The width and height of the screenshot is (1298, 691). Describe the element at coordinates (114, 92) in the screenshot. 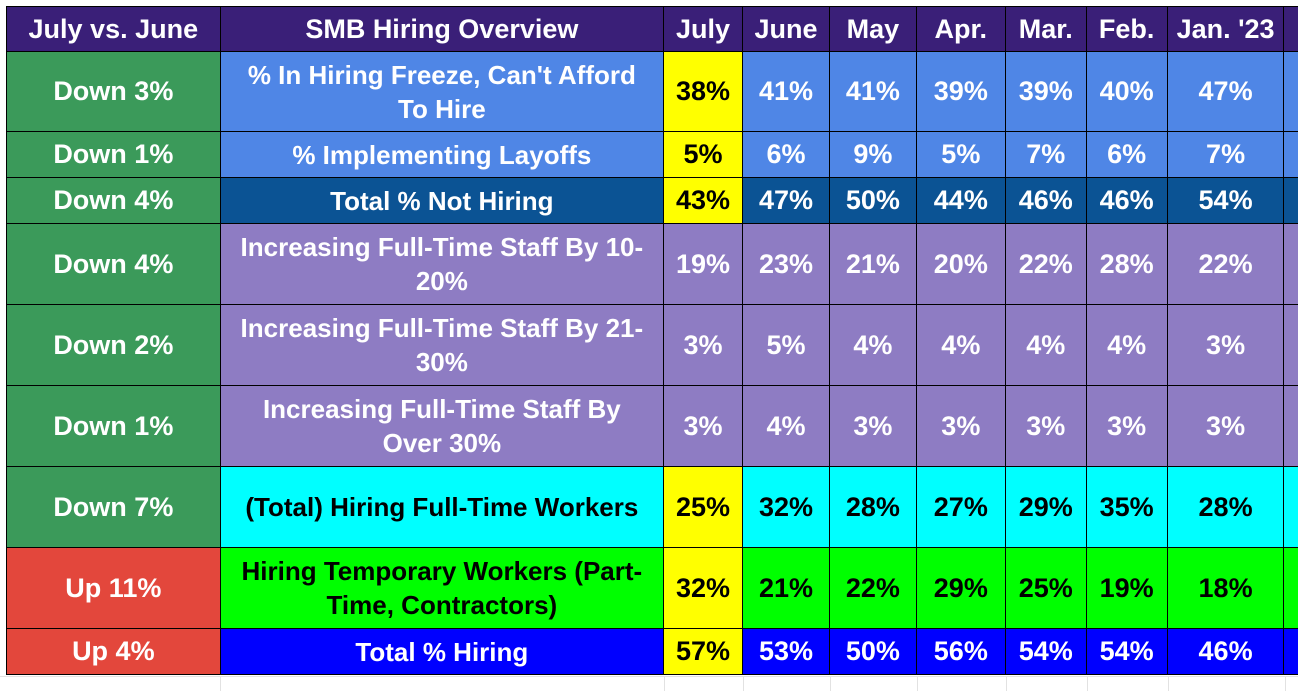

I see `change-cell: Down 3%` at that location.